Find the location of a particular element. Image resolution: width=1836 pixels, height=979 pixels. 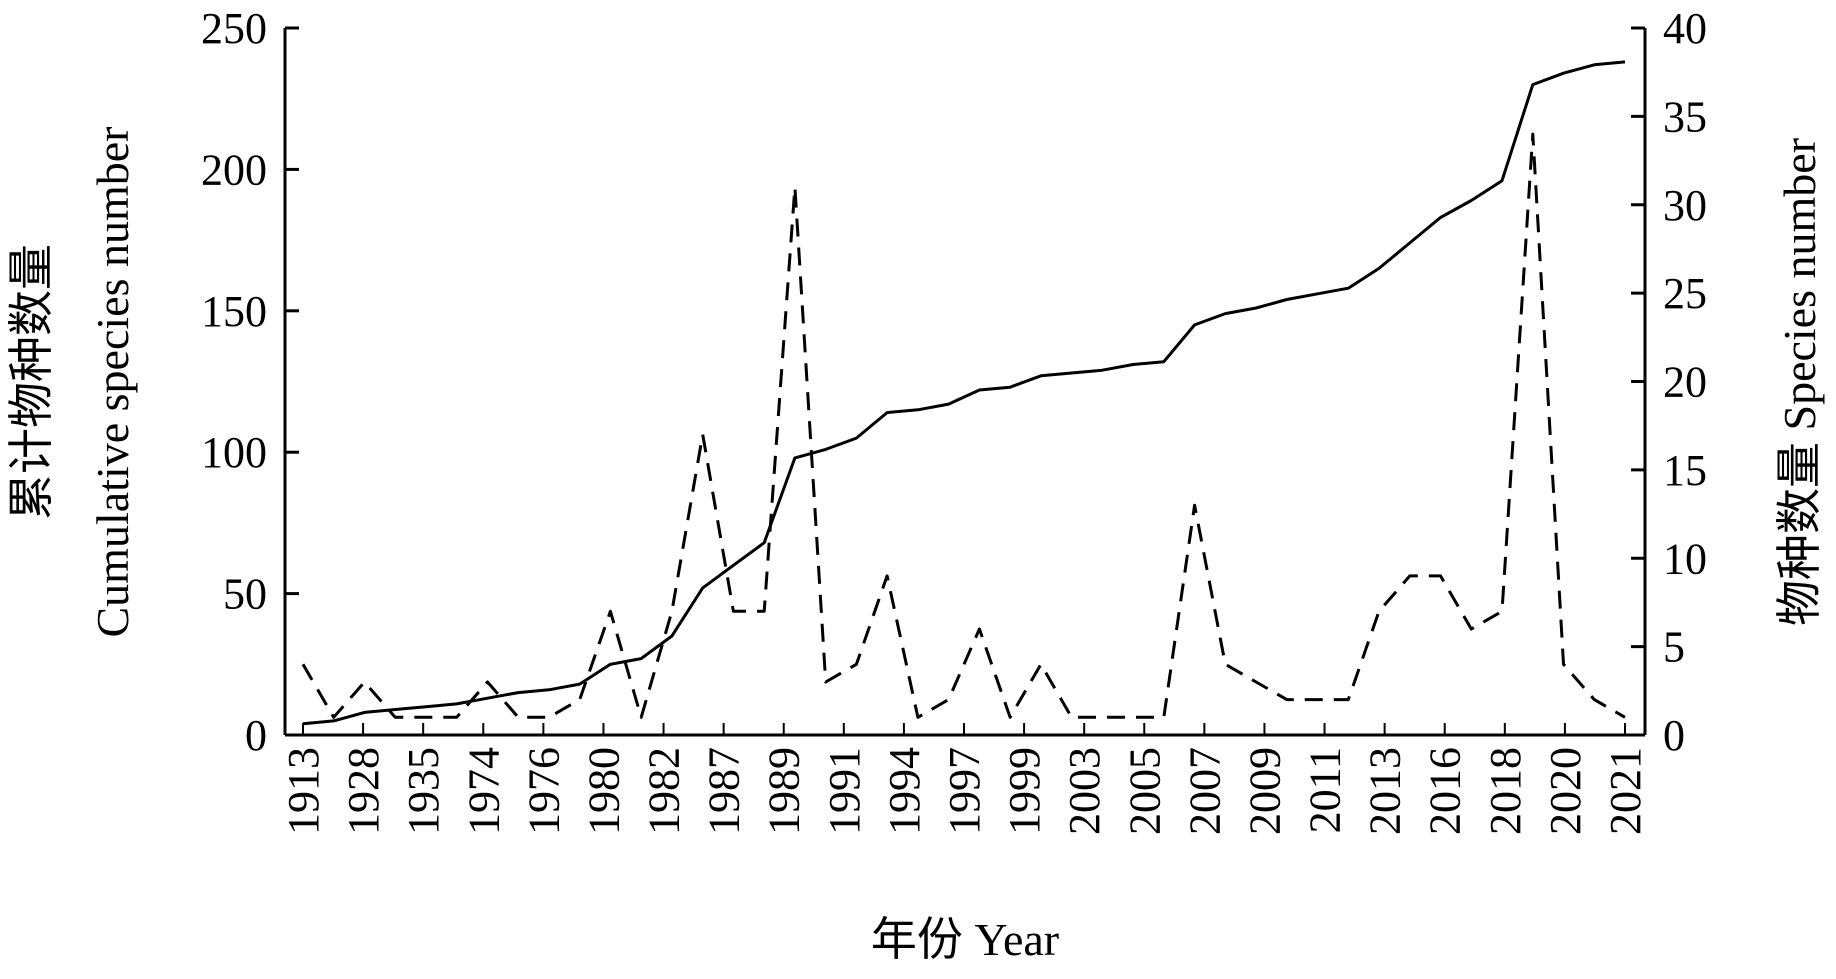

x-tick-label: 2021 is located at coordinates (1625, 791).